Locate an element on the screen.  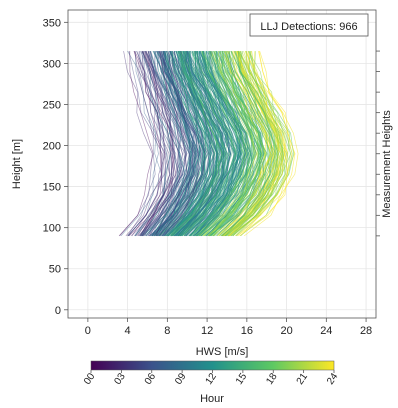
y-tick-label: 0 is located at coordinates (58, 311).